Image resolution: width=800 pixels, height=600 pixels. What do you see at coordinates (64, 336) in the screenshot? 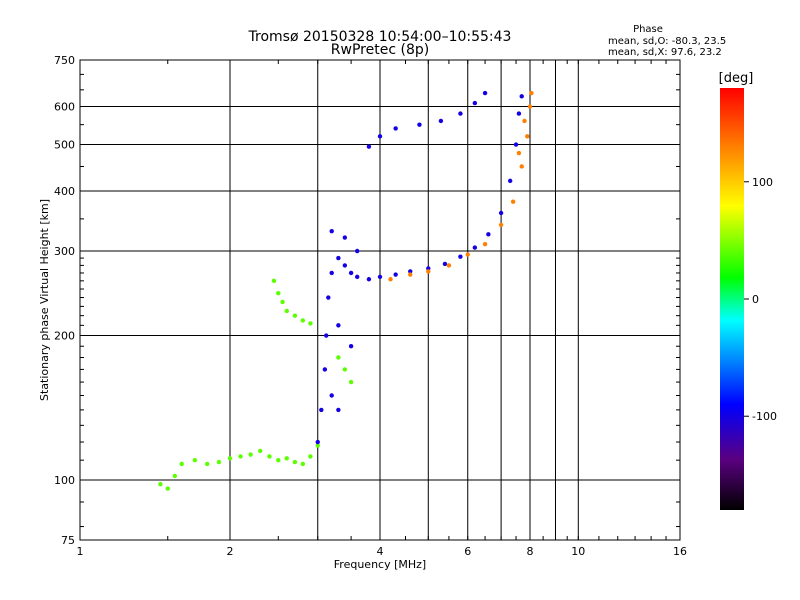
I see `y-tick-label: 200` at bounding box center [64, 336].